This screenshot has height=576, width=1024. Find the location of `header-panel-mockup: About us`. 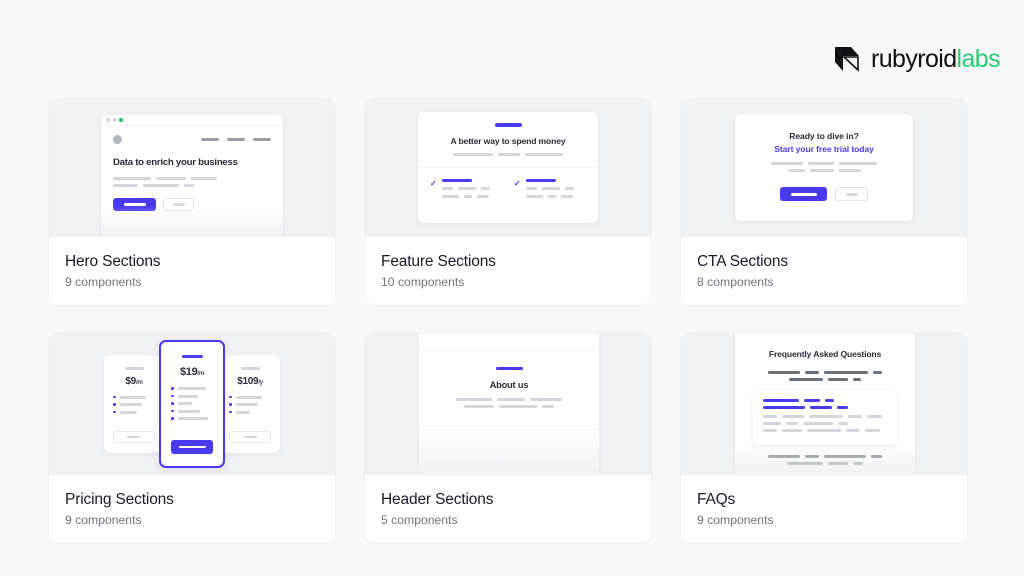

header-panel-mockup: About us is located at coordinates (509, 404).